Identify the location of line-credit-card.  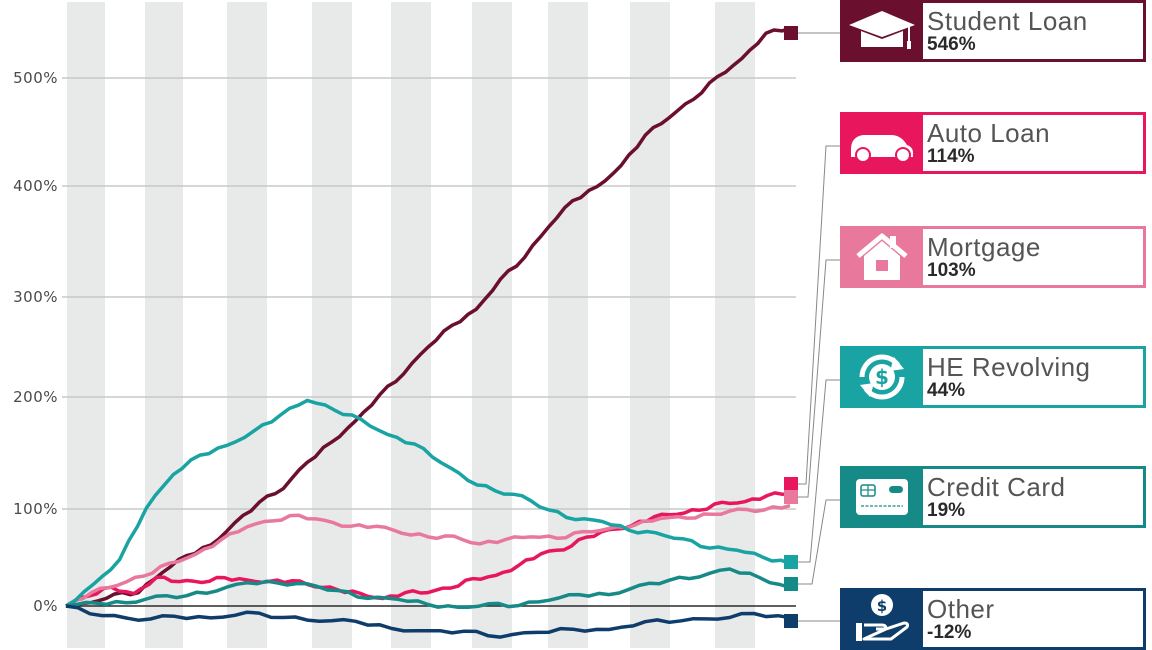
(428, 588).